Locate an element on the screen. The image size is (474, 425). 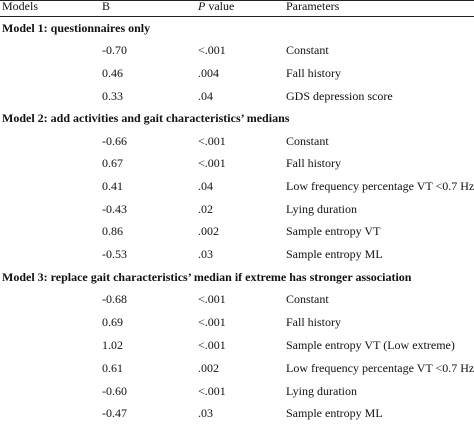
coefficient-b: -0.68 is located at coordinates (114, 299).